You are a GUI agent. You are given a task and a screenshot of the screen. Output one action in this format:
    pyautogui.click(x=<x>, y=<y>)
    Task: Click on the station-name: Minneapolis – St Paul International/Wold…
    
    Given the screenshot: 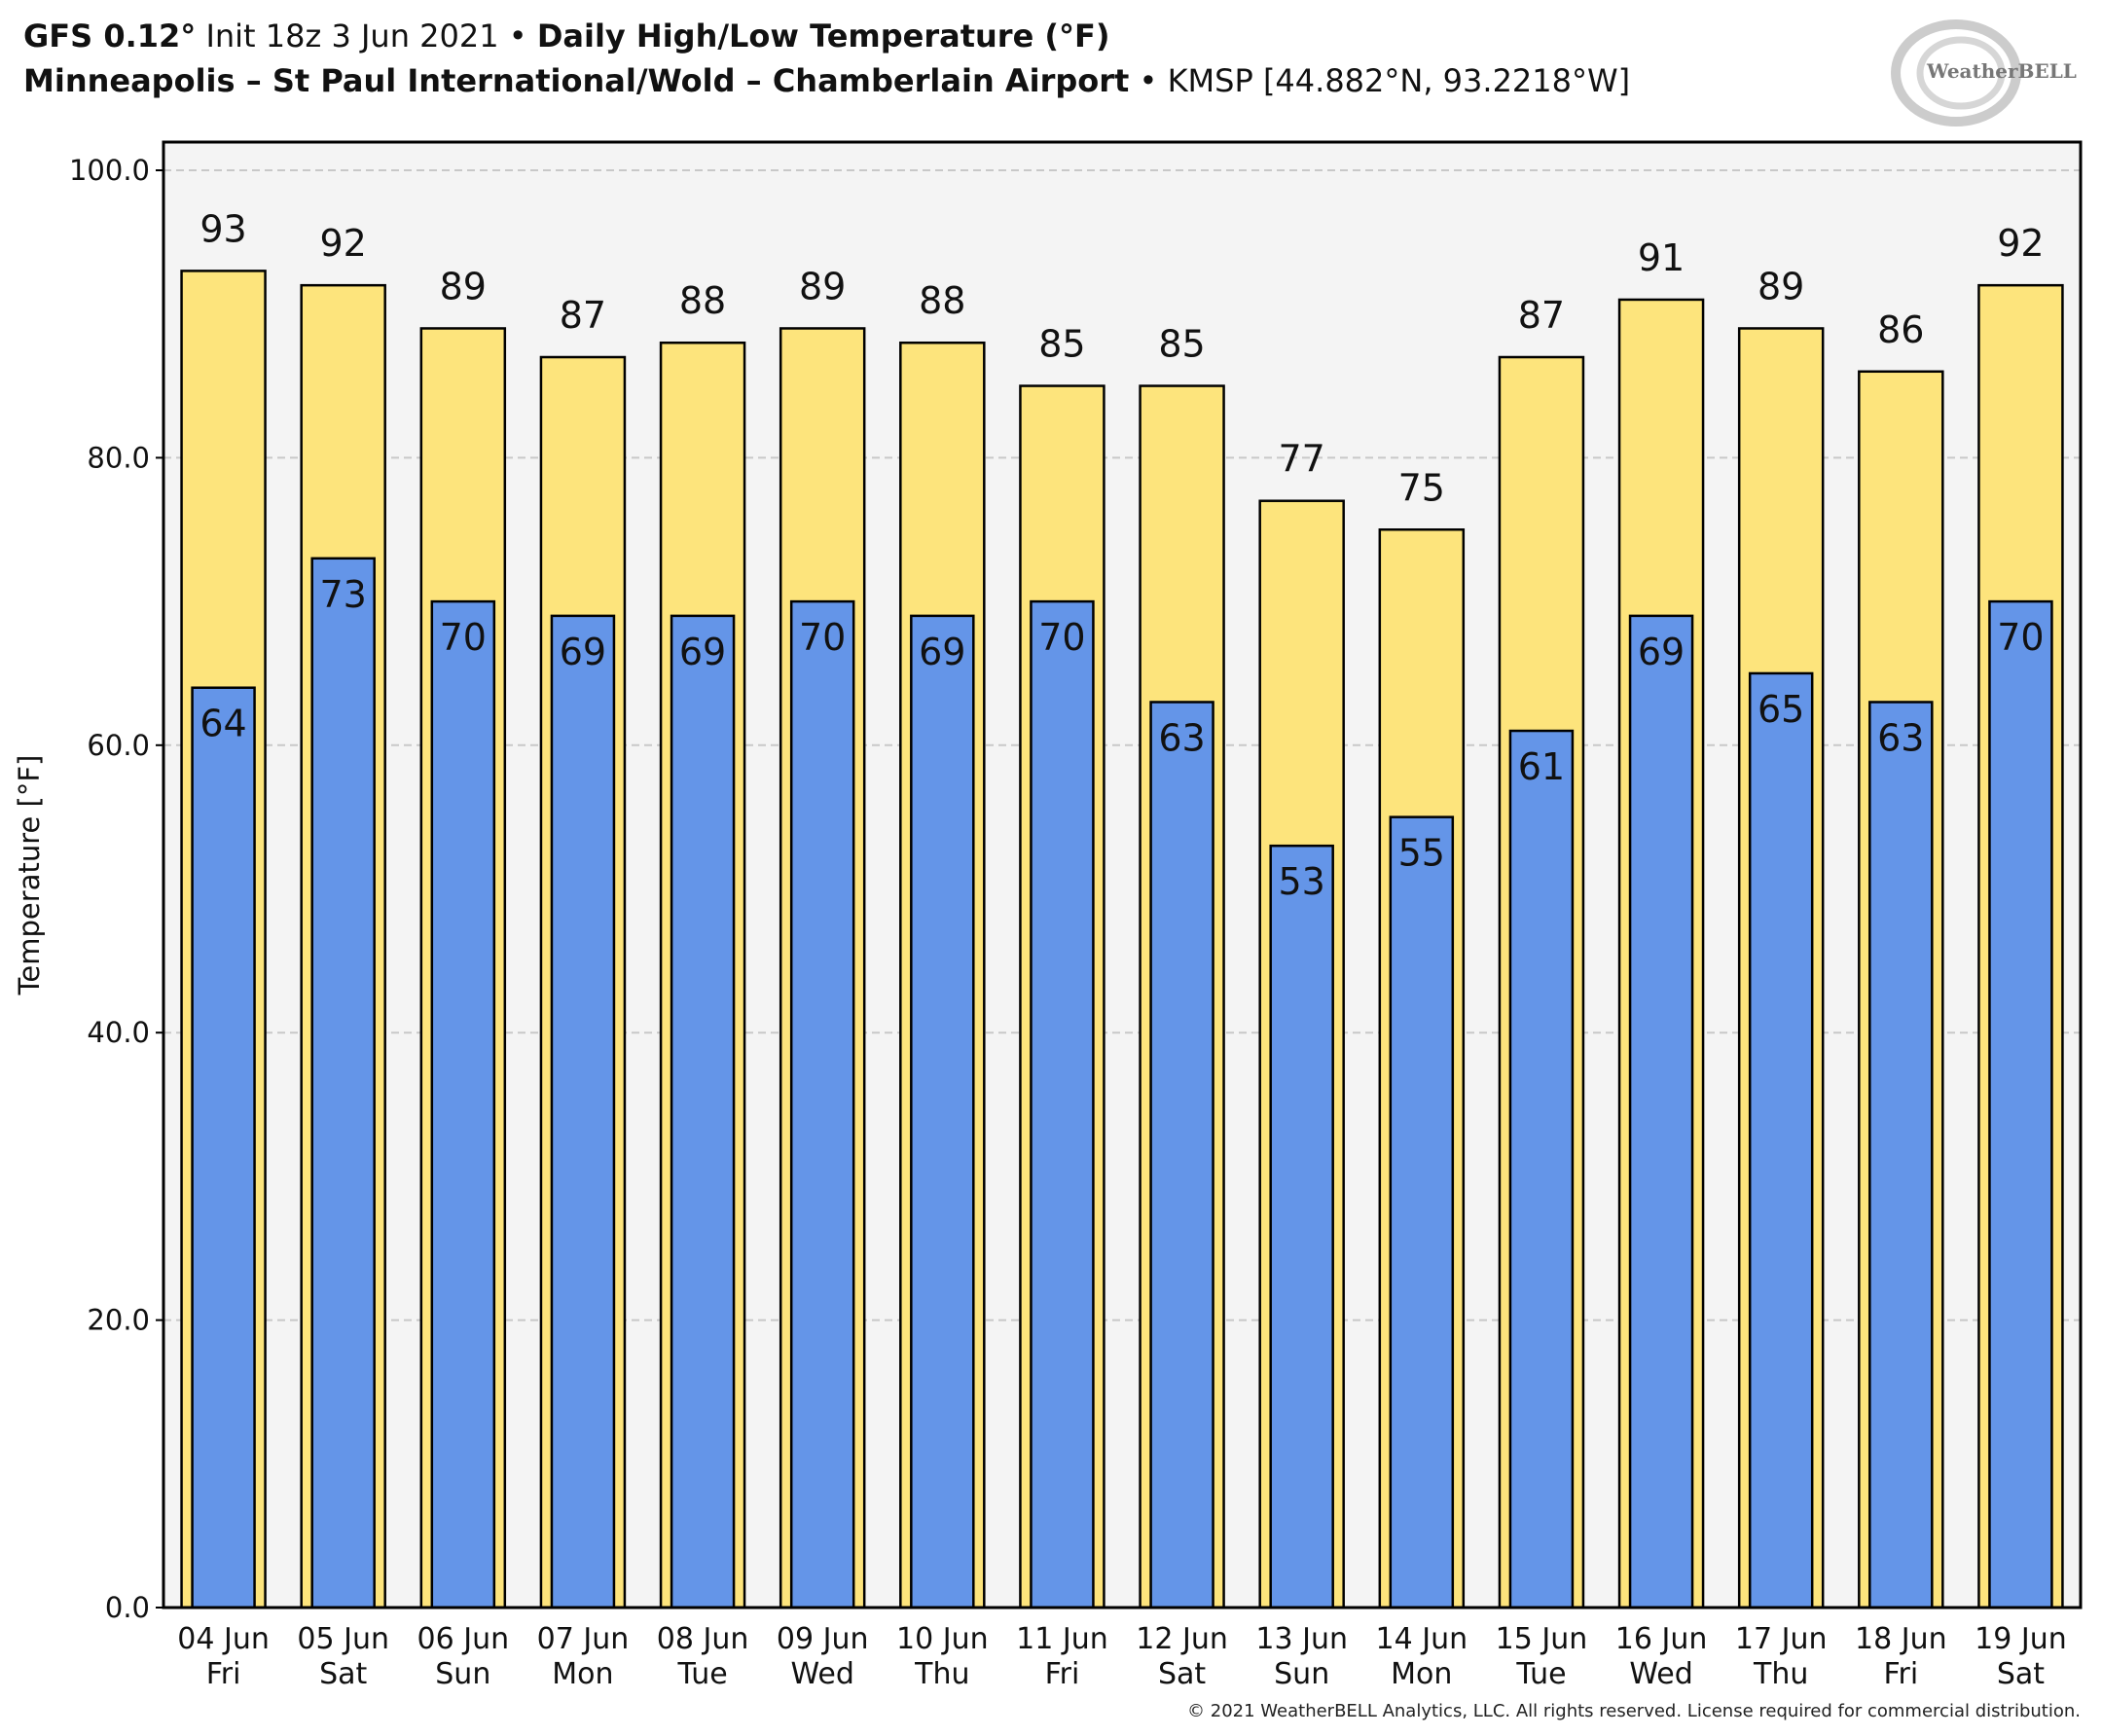 What is the action you would take?
    pyautogui.click(x=576, y=81)
    